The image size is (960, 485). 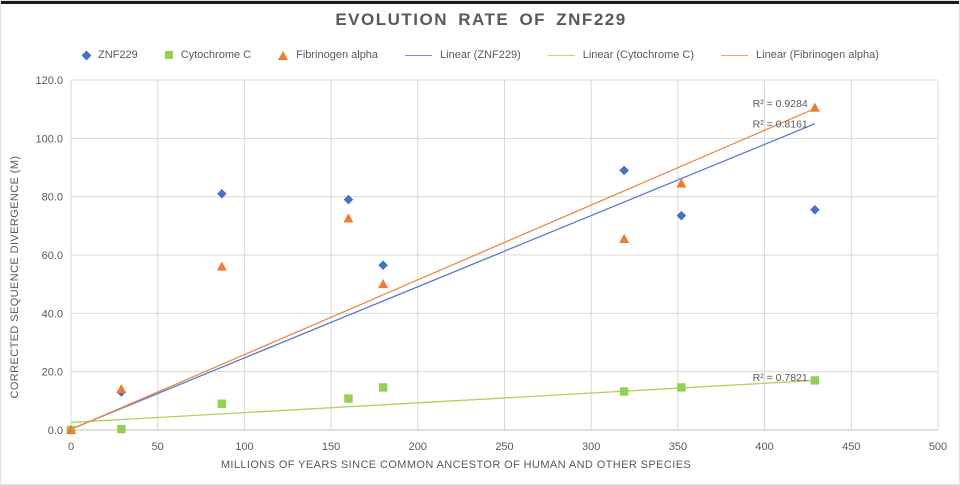 I want to click on x-tick-label: 350, so click(x=678, y=447).